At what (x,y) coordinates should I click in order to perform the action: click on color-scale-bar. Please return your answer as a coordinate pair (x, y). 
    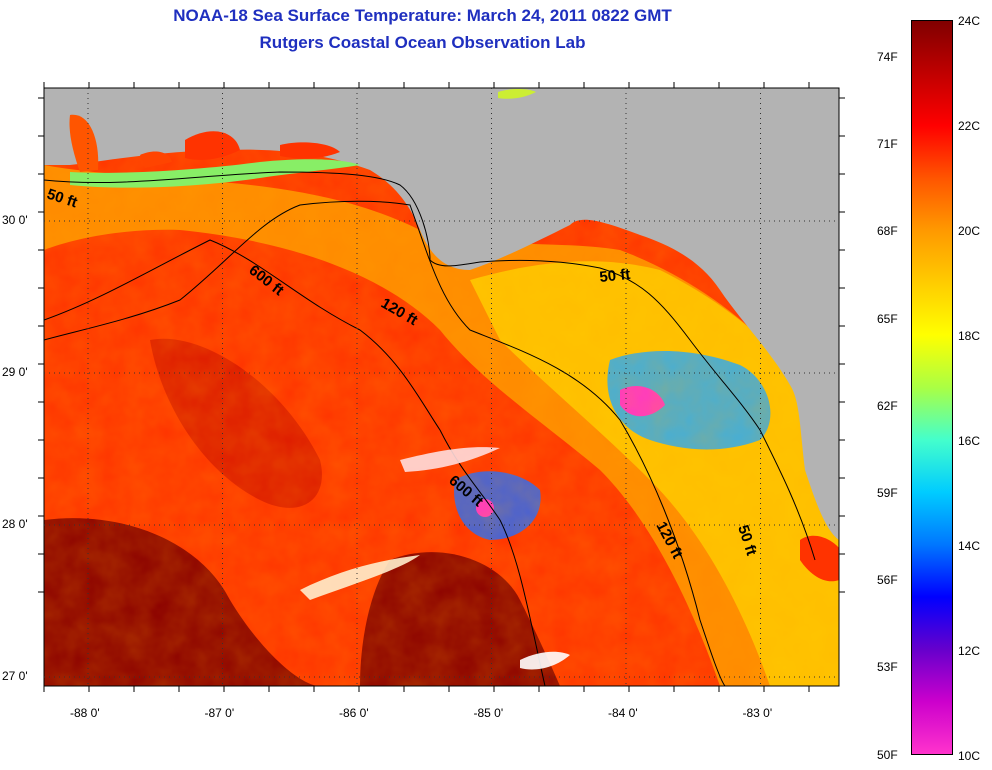
    Looking at the image, I should click on (932, 387).